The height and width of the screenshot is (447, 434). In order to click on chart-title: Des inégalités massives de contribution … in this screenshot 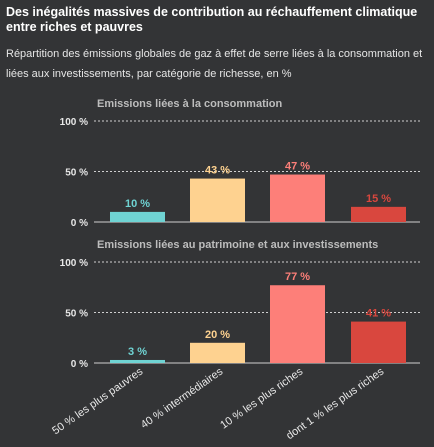, I will do `click(212, 19)`.